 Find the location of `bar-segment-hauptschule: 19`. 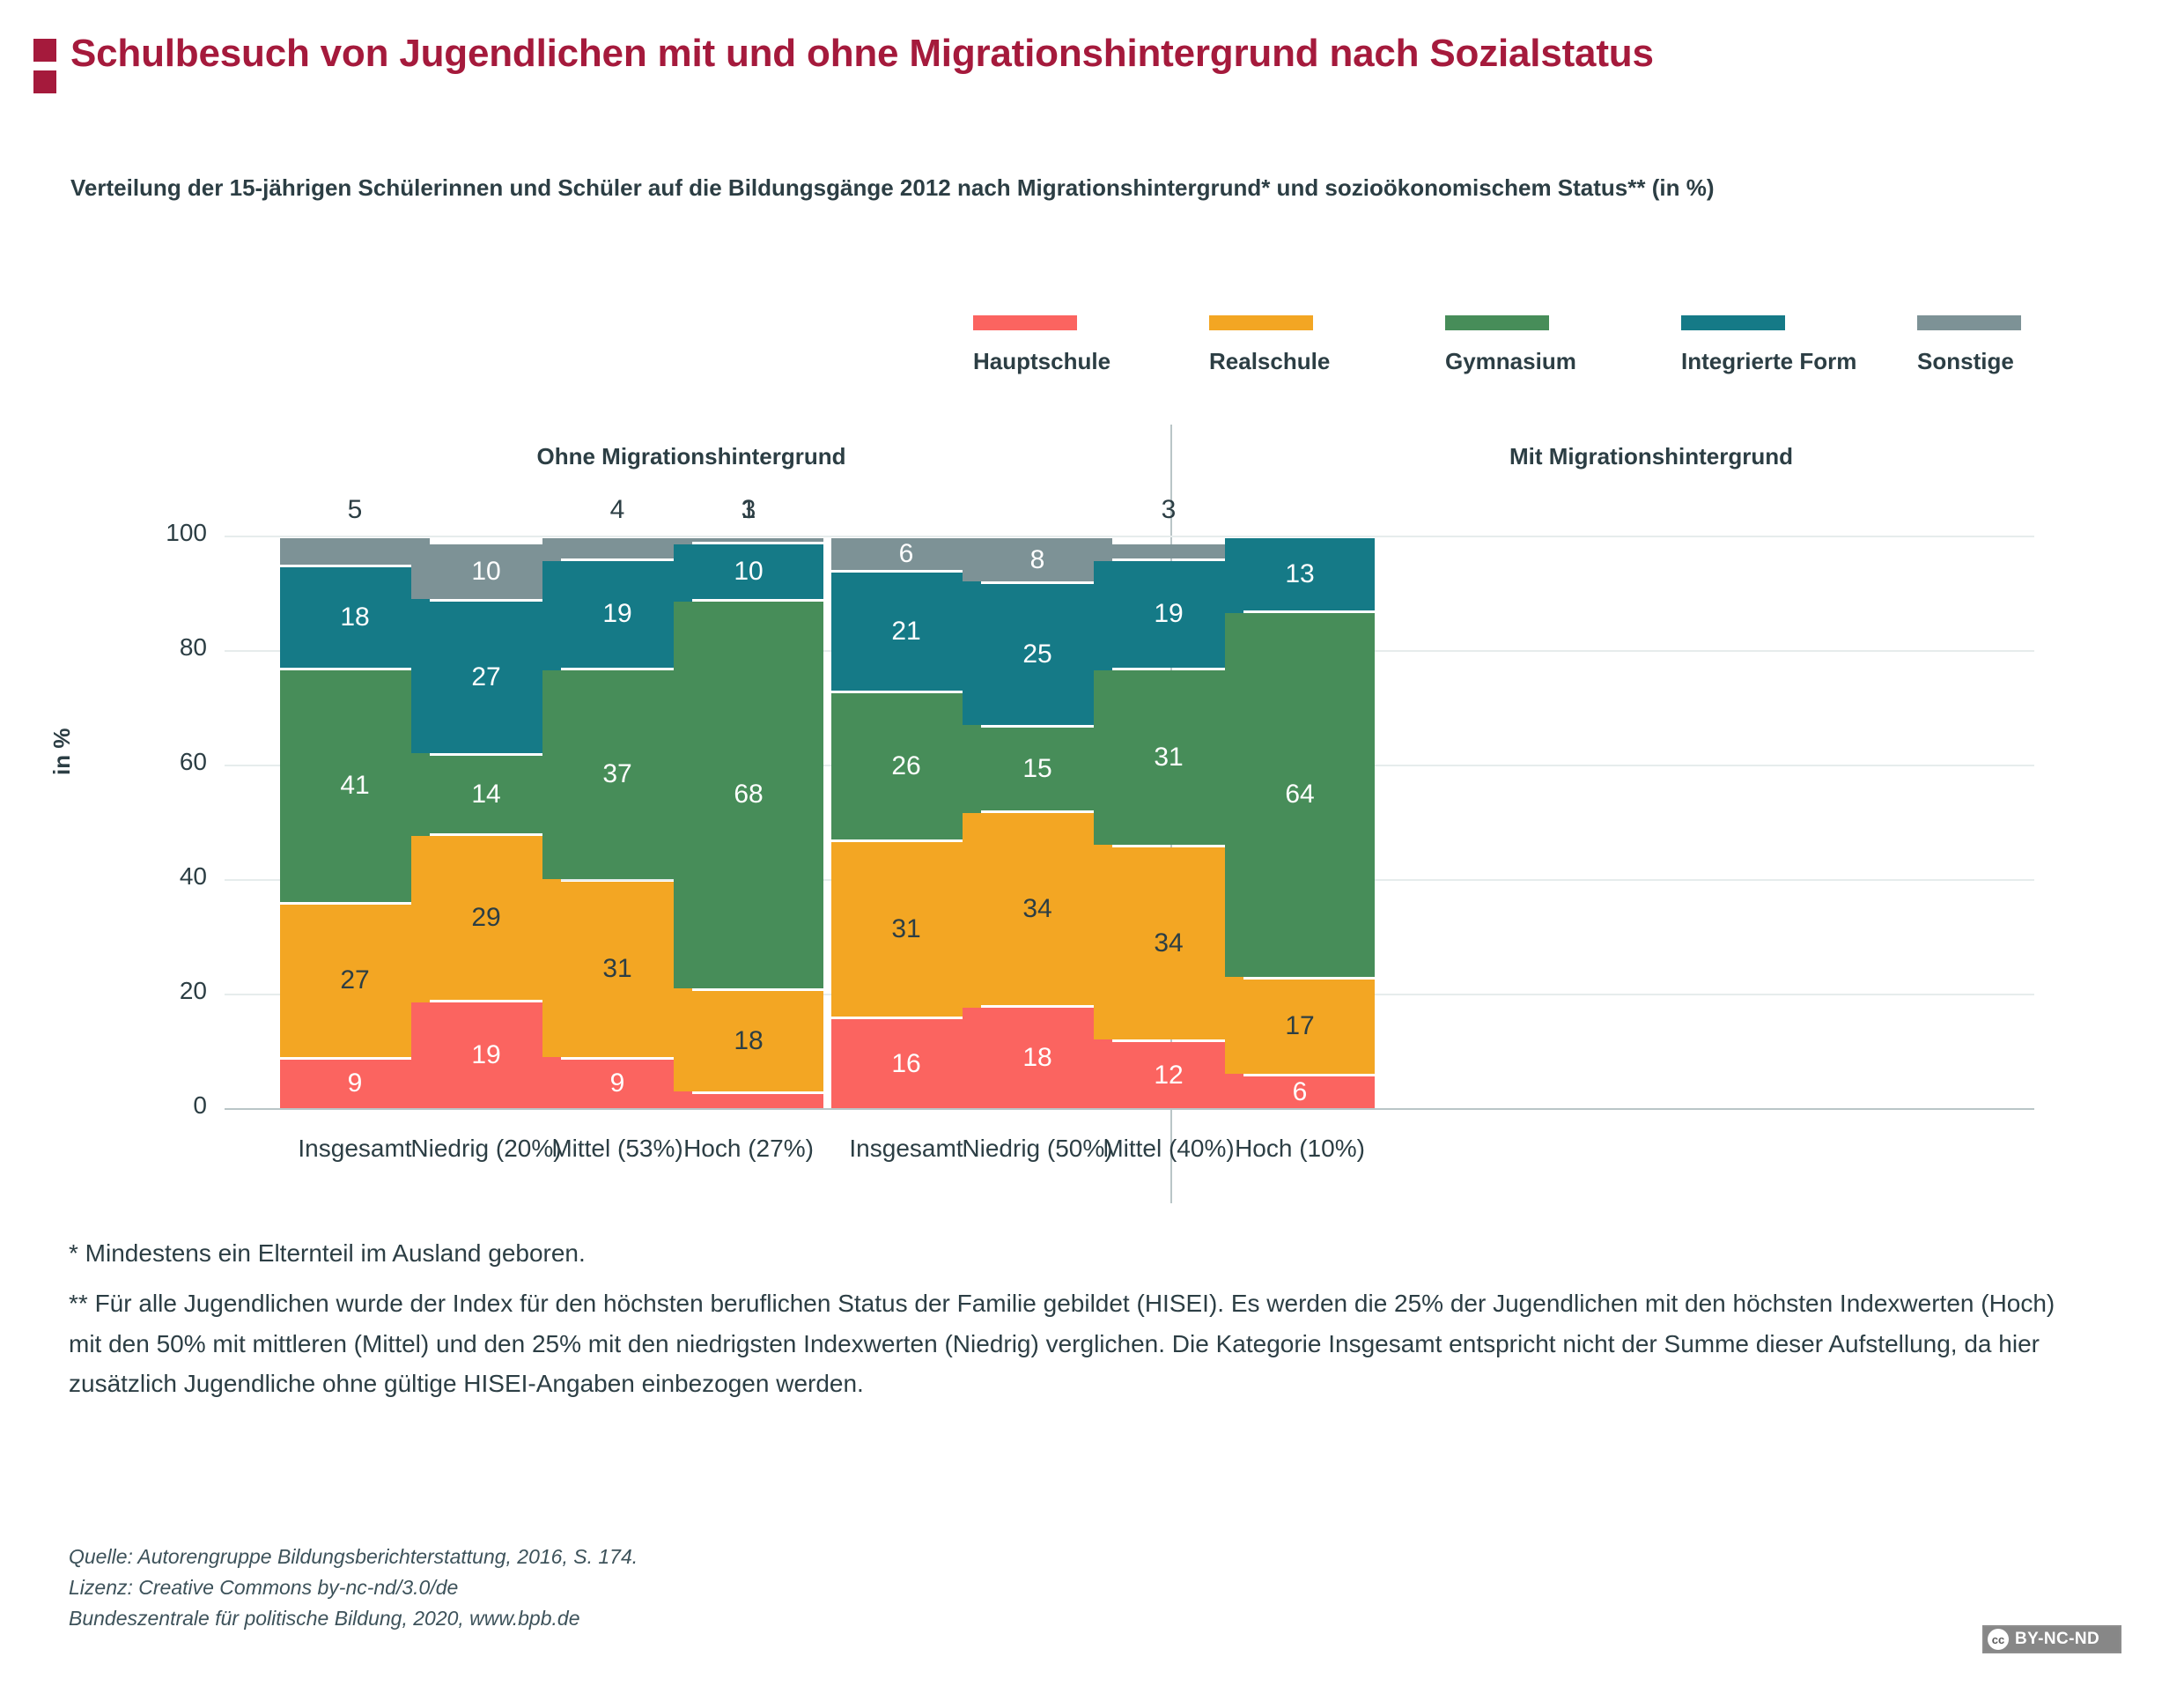

bar-segment-hauptschule: 19 is located at coordinates (486, 1055).